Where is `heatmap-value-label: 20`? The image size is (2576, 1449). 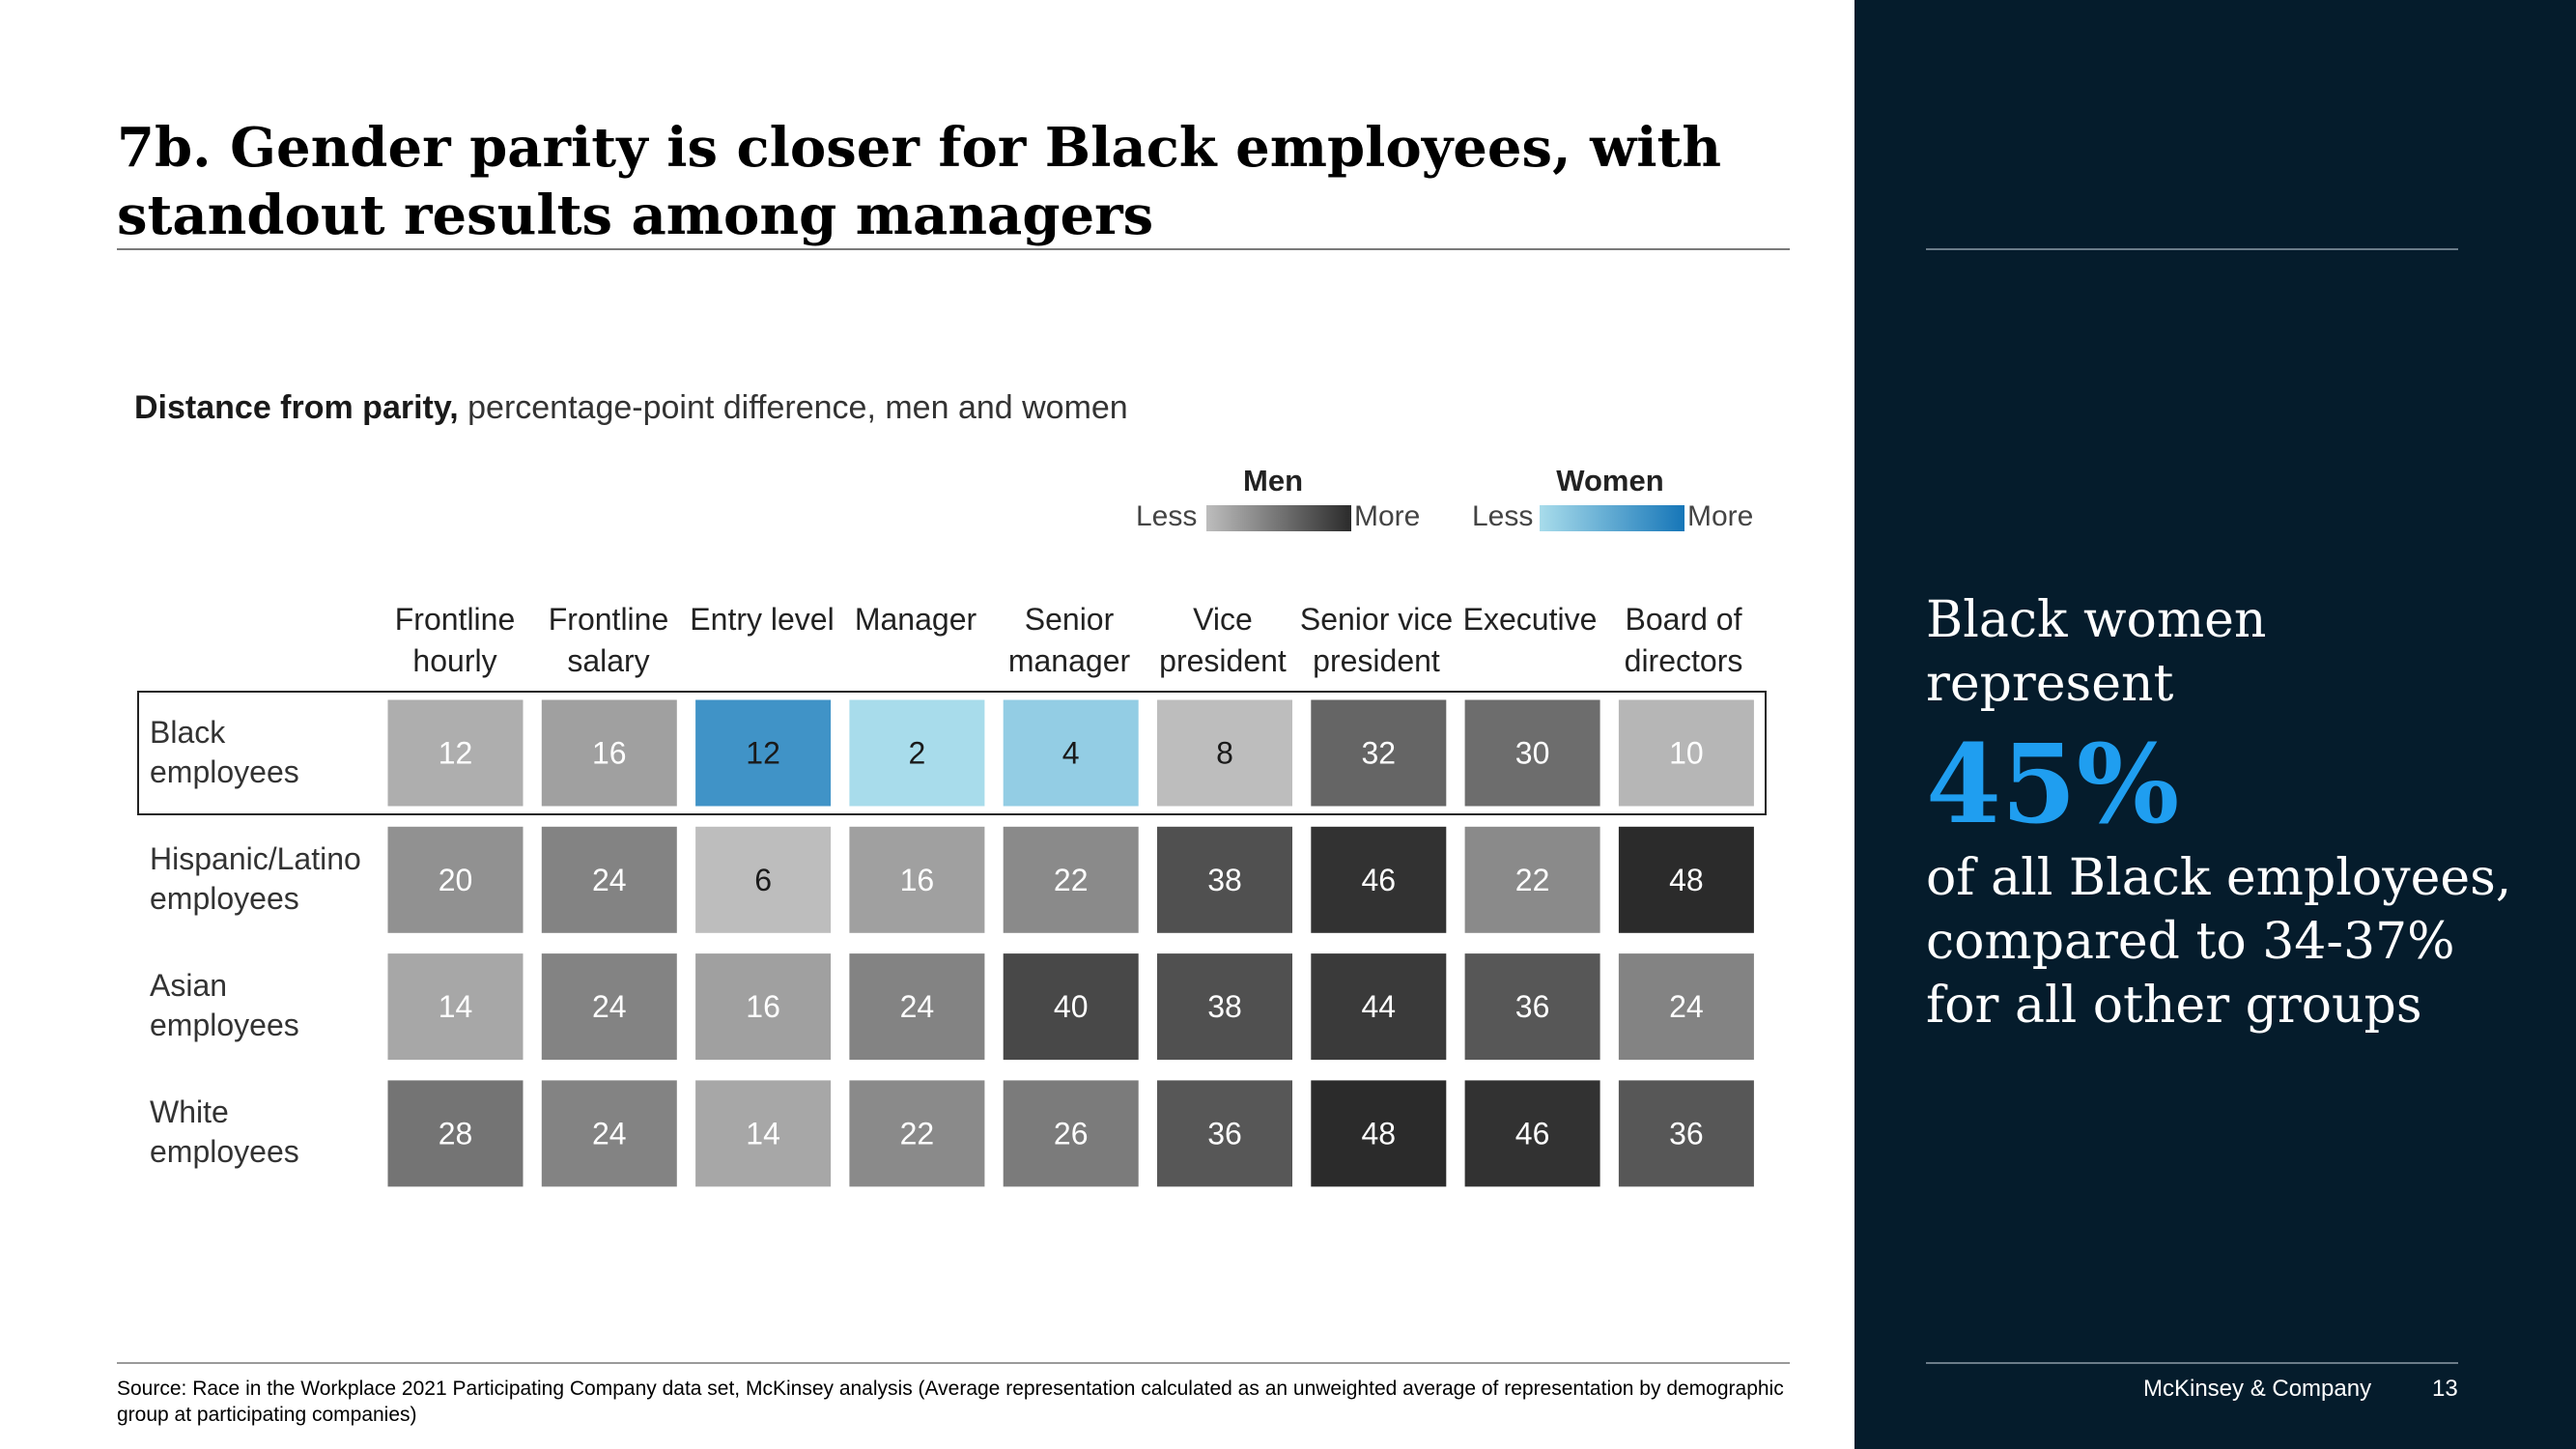
heatmap-value-label: 20 is located at coordinates (456, 880).